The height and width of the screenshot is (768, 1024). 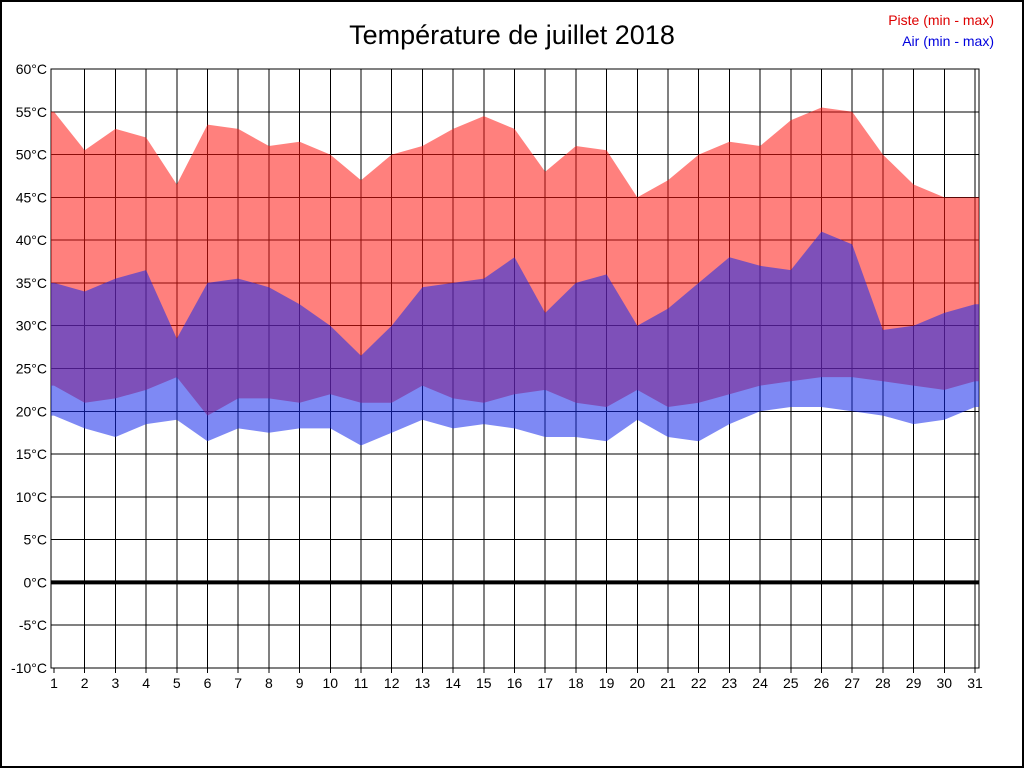 What do you see at coordinates (116, 683) in the screenshot?
I see `x-tick-label: 3` at bounding box center [116, 683].